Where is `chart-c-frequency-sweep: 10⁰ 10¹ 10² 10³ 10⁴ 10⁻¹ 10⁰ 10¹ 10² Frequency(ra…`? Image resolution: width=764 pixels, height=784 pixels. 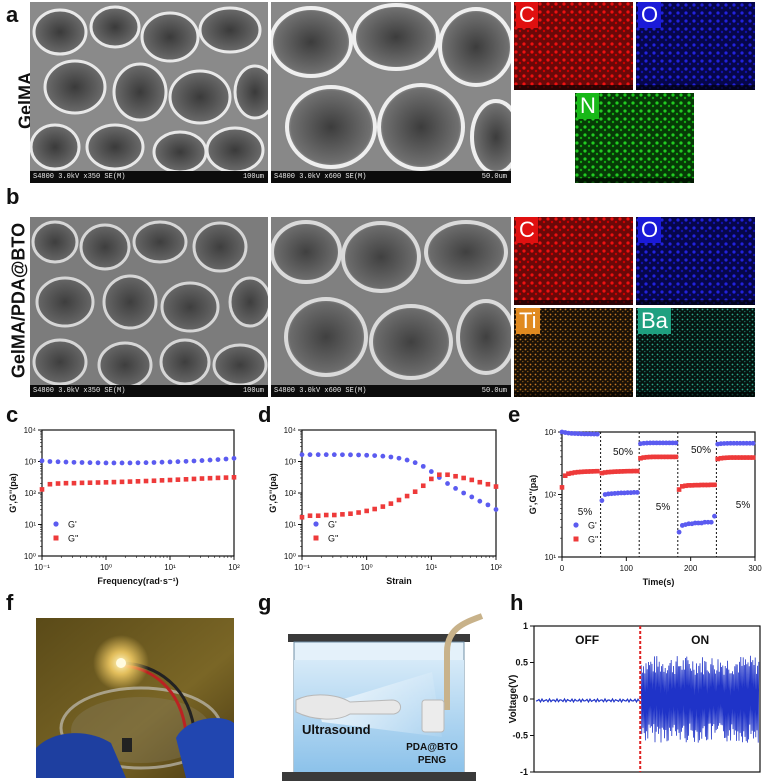
chart-c-frequency-sweep: 10⁰ 10¹ 10² 10³ 10⁴ 10⁻¹ 10⁰ 10¹ 10² Frequency(ra… is located at coordinates (124, 506).